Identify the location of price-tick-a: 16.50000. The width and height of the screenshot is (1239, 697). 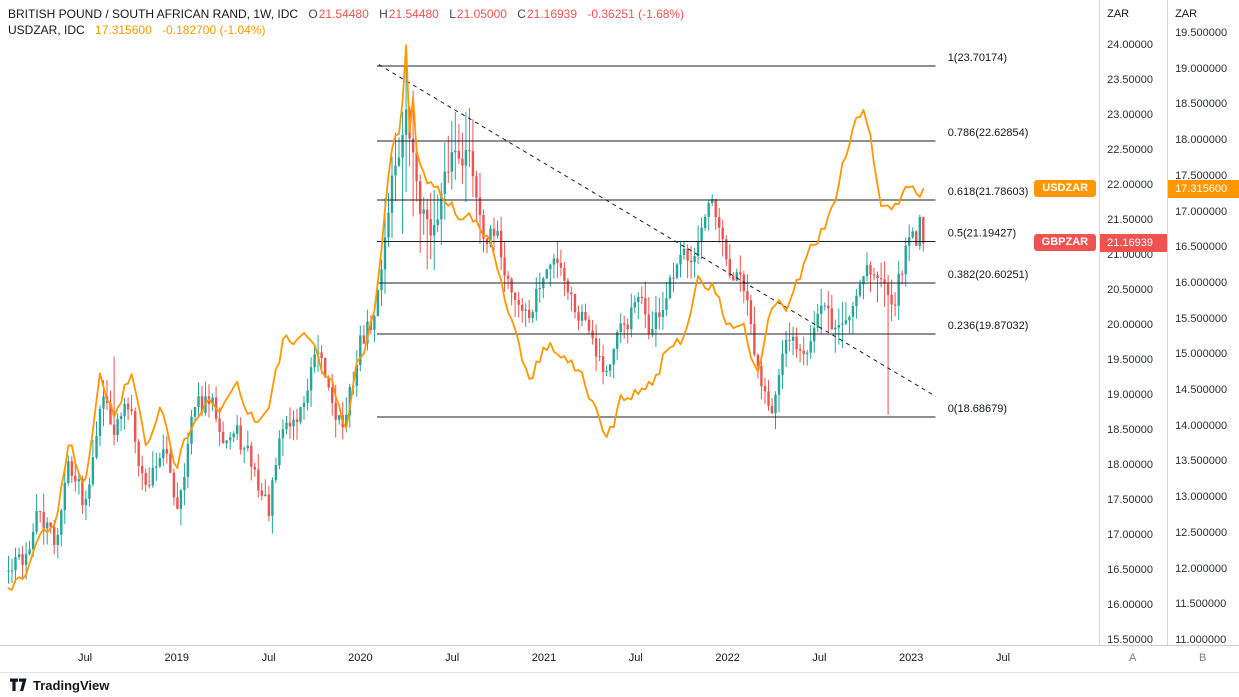
(1130, 570).